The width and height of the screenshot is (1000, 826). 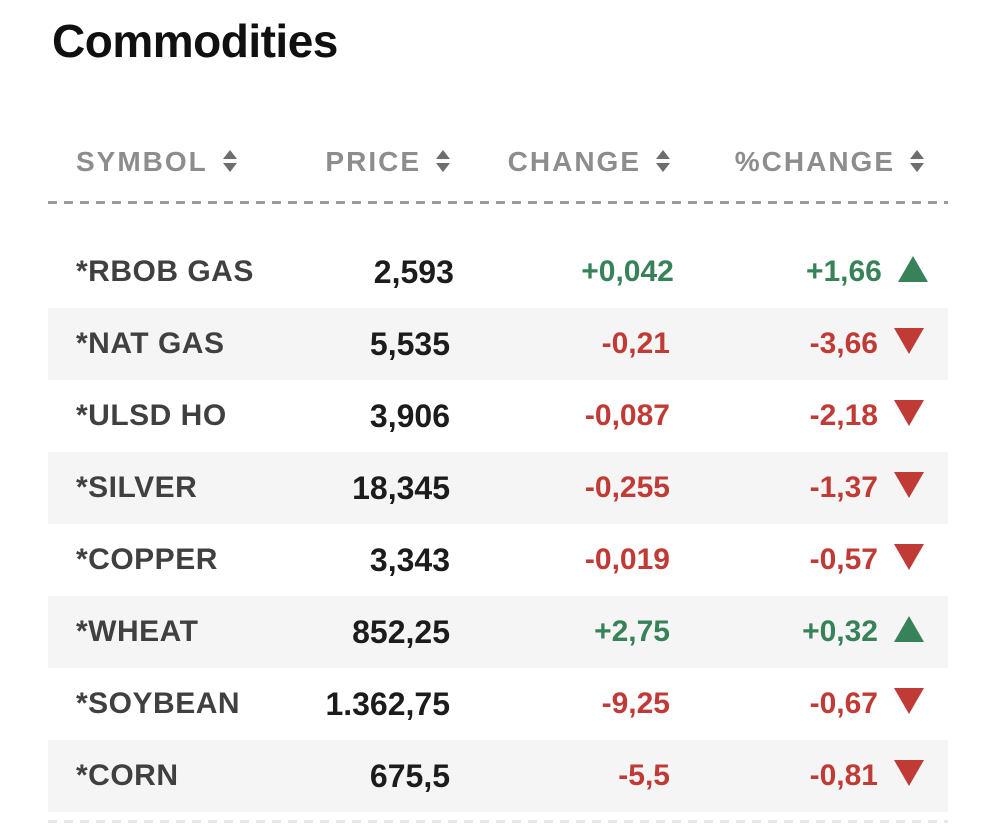 I want to click on price-cell: 3,906, so click(x=409, y=415).